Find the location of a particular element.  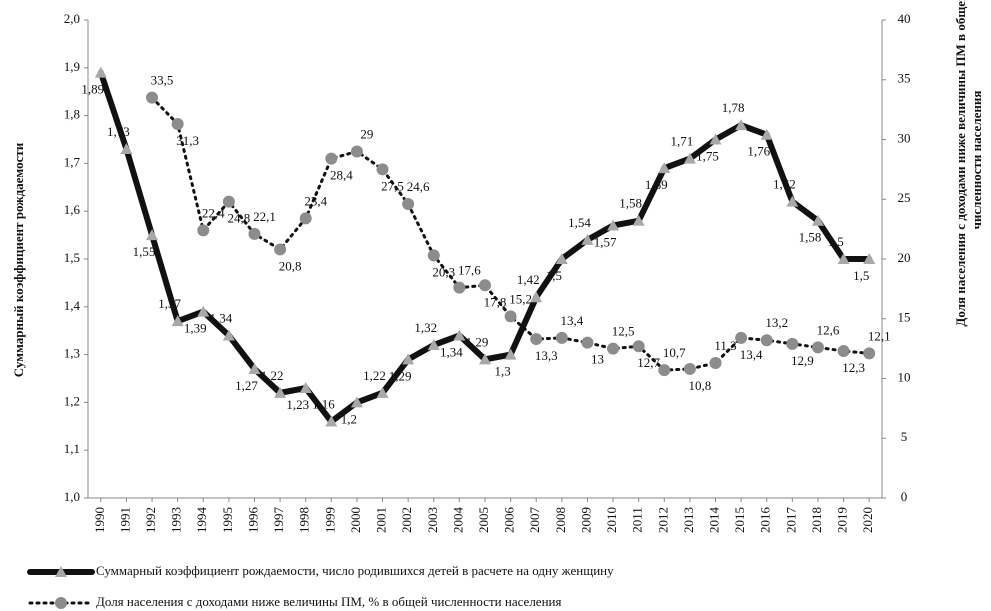

x-tick-label: 2013 is located at coordinates (688, 520).